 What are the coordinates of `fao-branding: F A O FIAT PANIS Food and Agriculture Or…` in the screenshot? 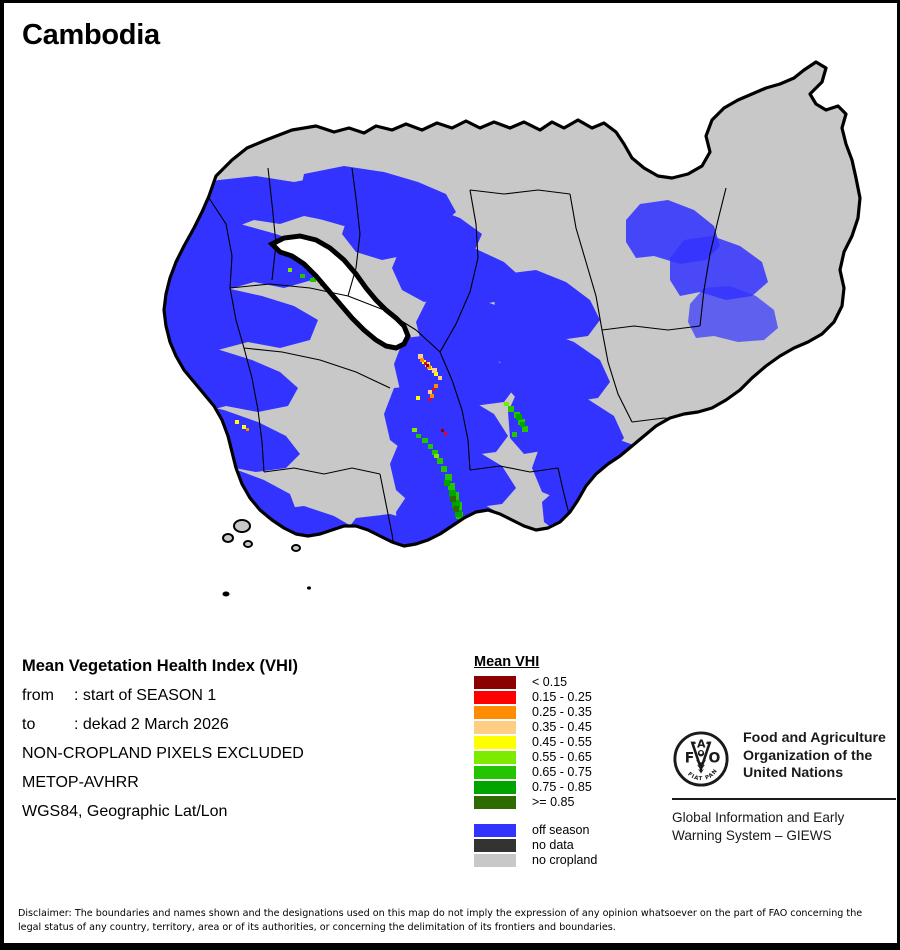 It's located at (784, 787).